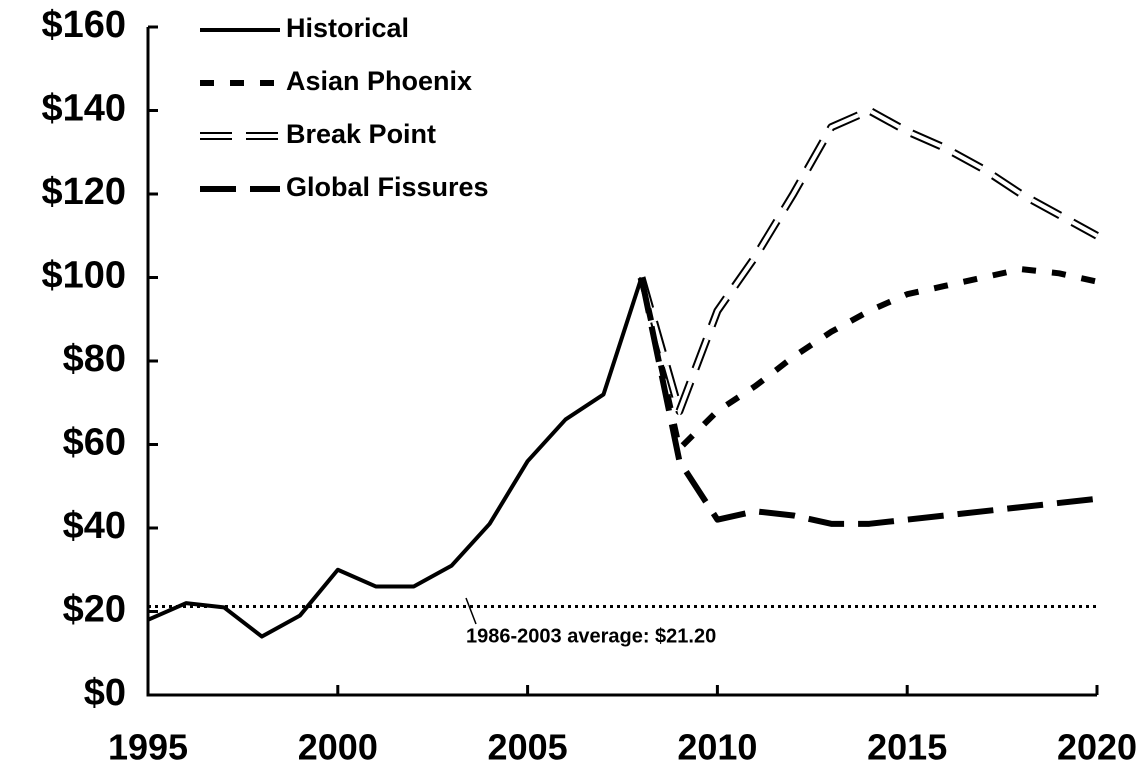 Image resolution: width=1146 pixels, height=773 pixels. Describe the element at coordinates (83, 192) in the screenshot. I see `y-tick-label: $120` at that location.